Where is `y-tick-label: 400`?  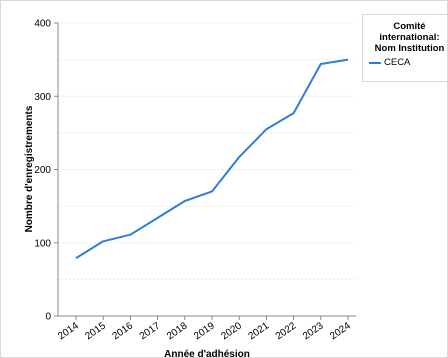
y-tick-label: 400 is located at coordinates (42, 24).